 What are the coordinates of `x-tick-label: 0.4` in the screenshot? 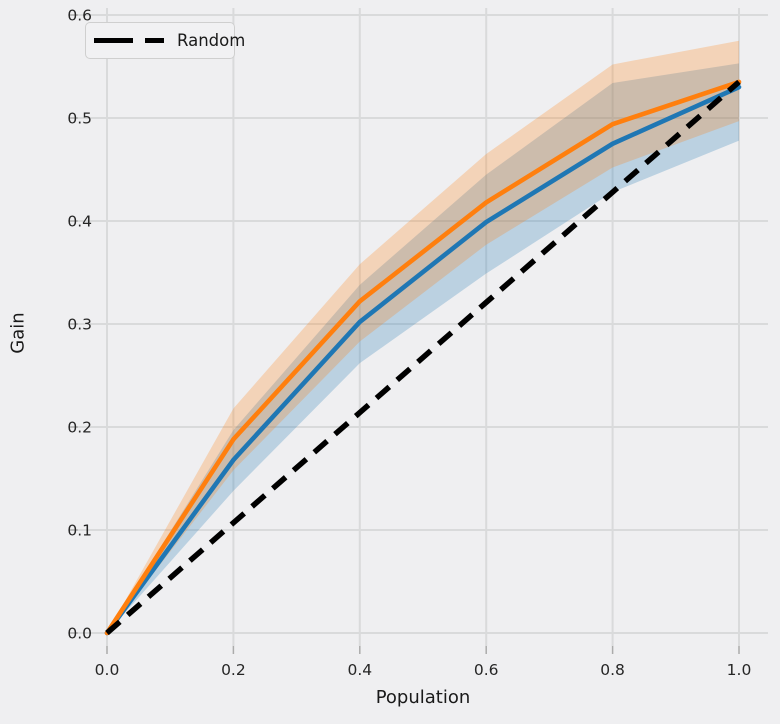 It's located at (359, 670).